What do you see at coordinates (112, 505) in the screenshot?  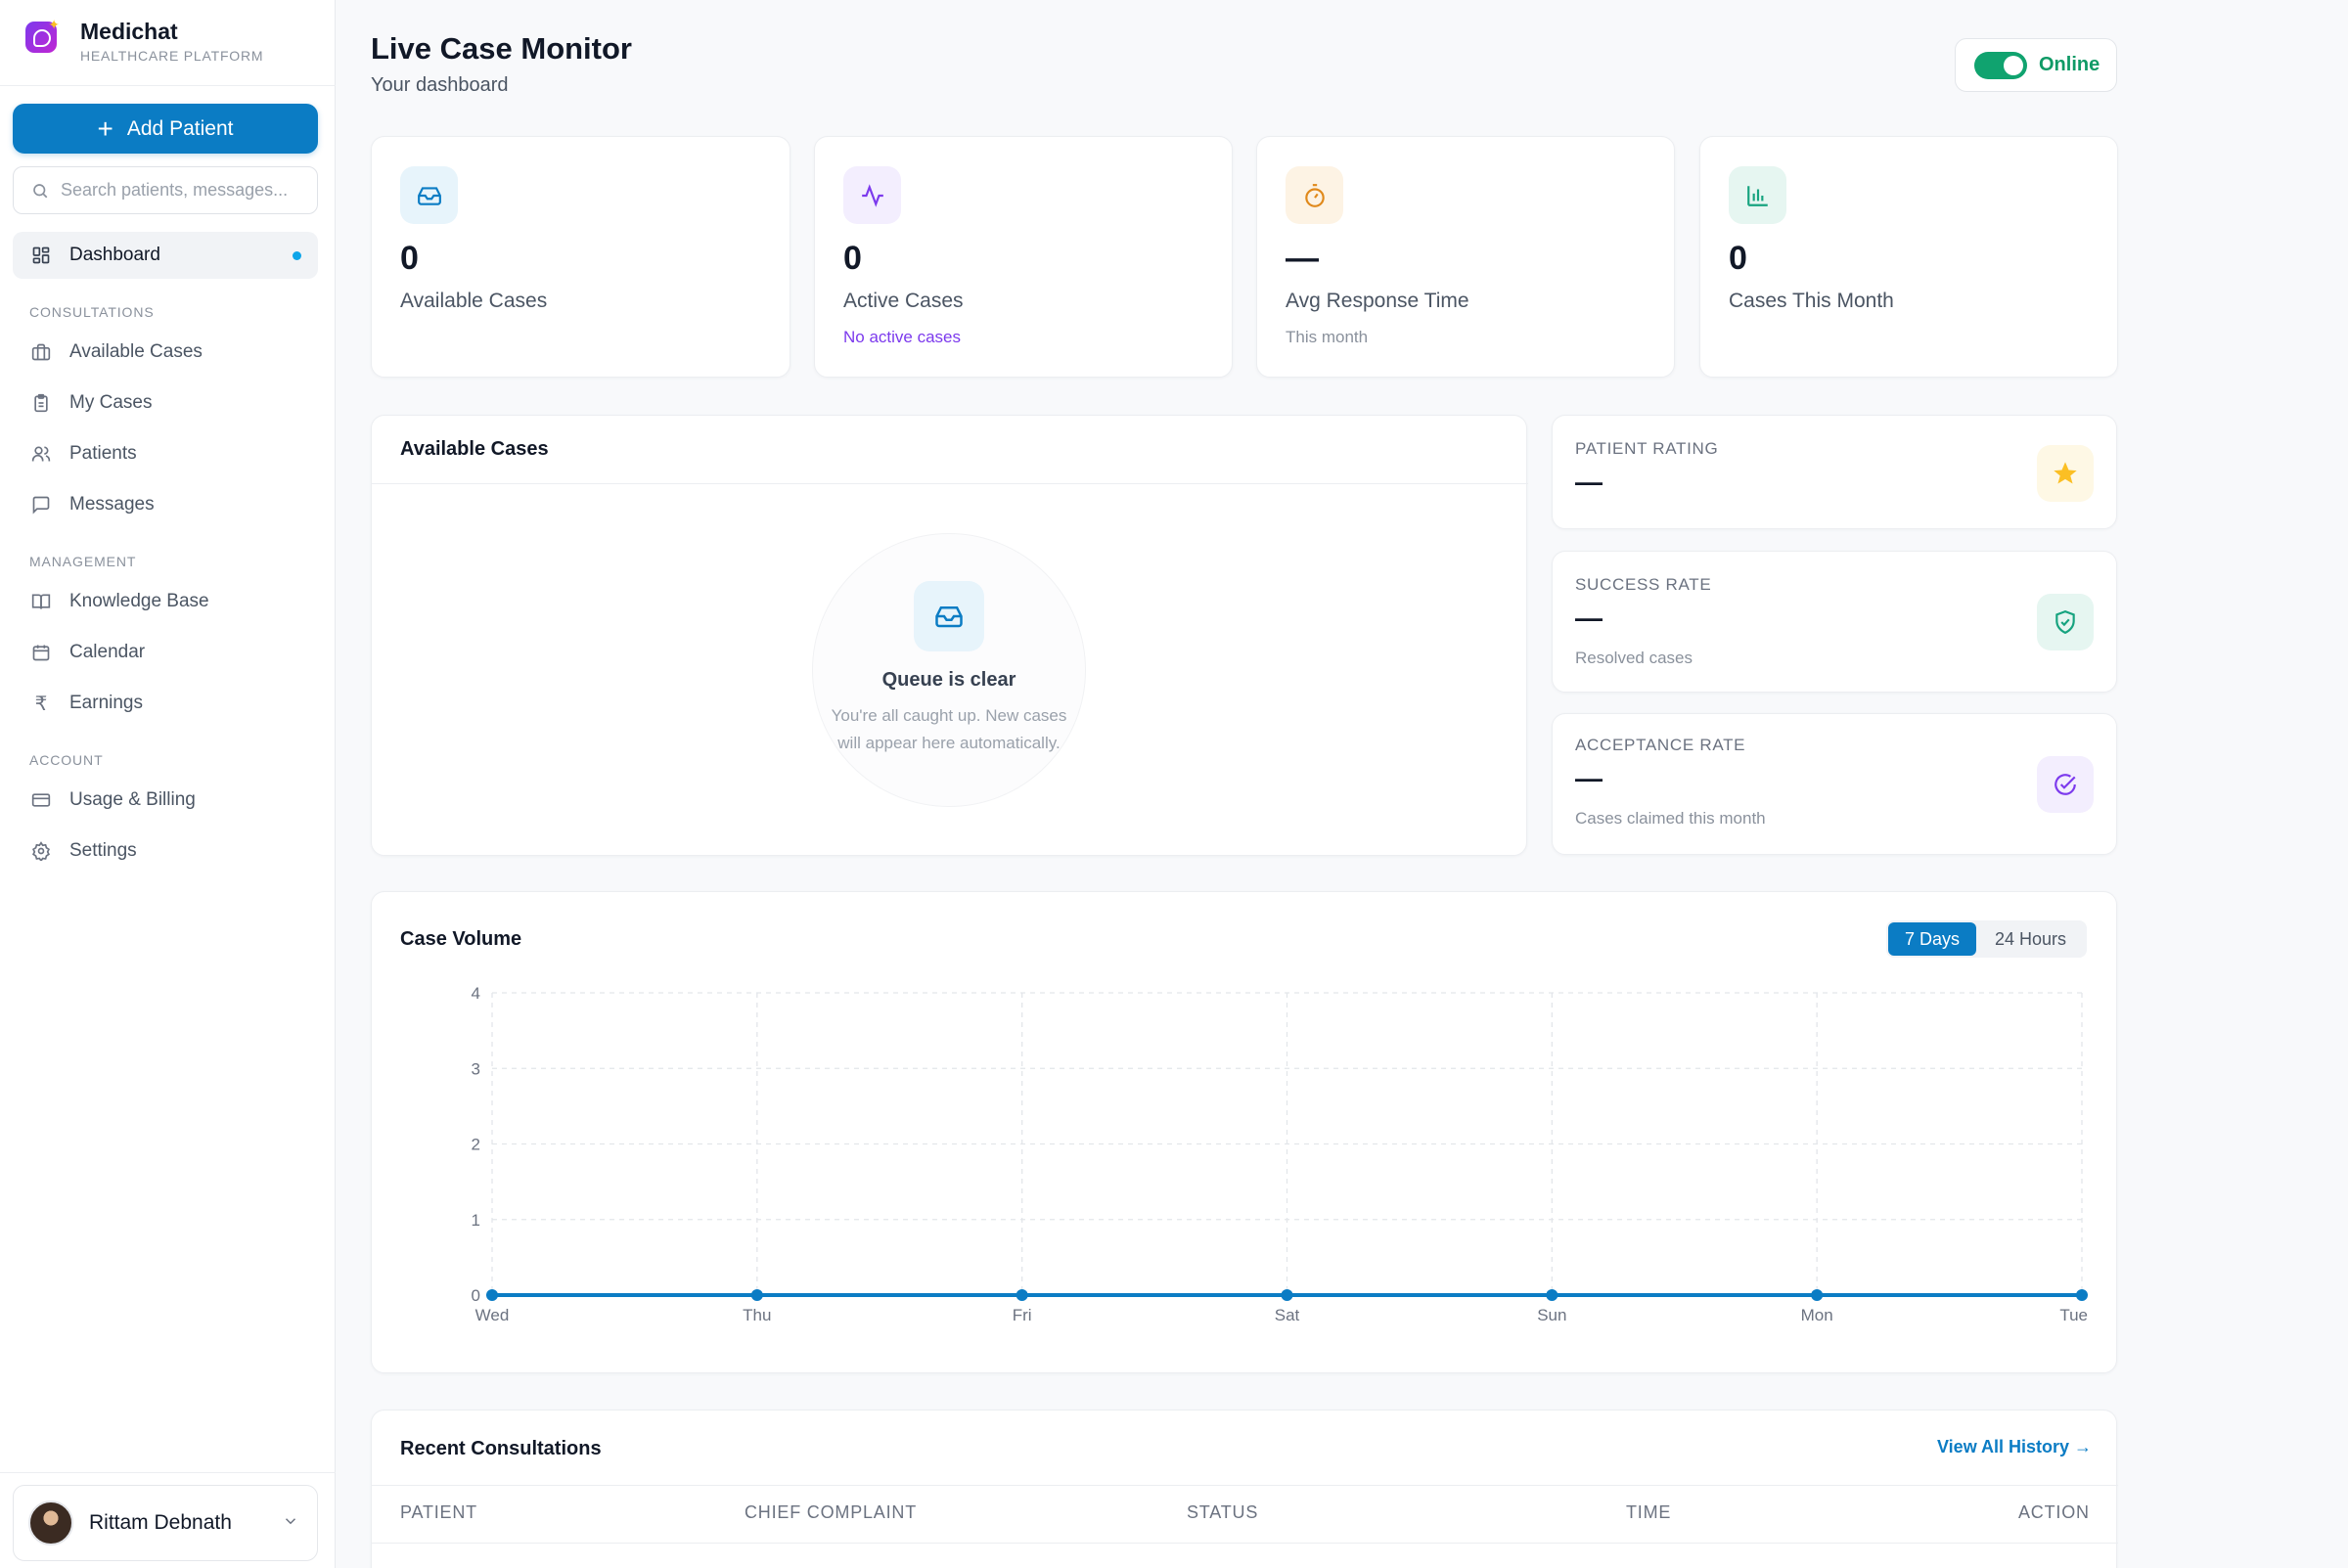 I see `sidebar-item-label: Messages` at bounding box center [112, 505].